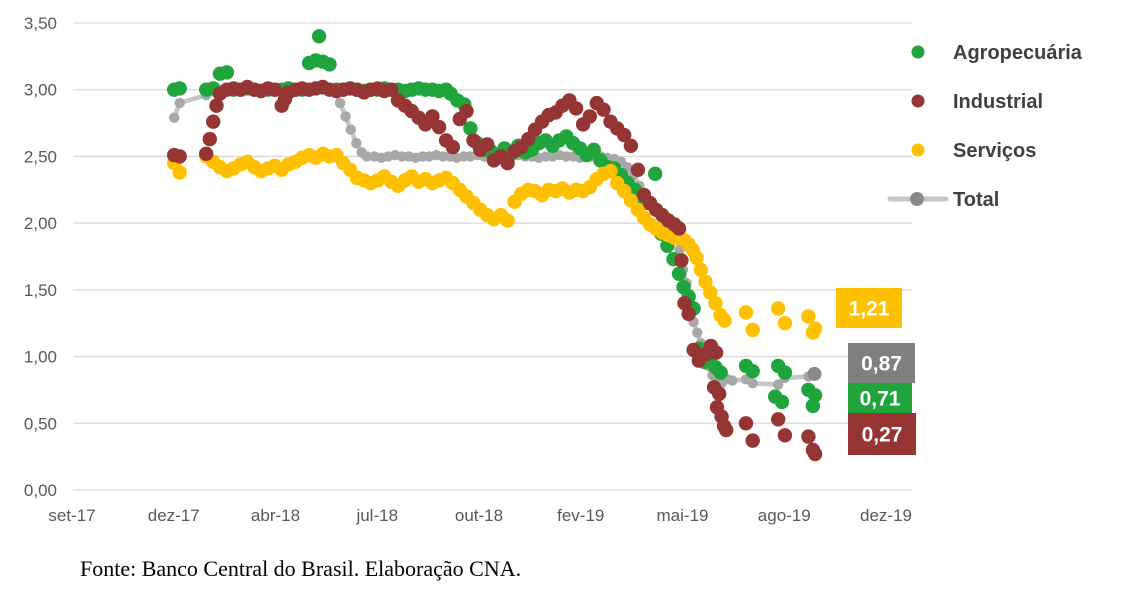 This screenshot has width=1121, height=589. I want to click on legend-item-label: Agropecuária, so click(1018, 53).